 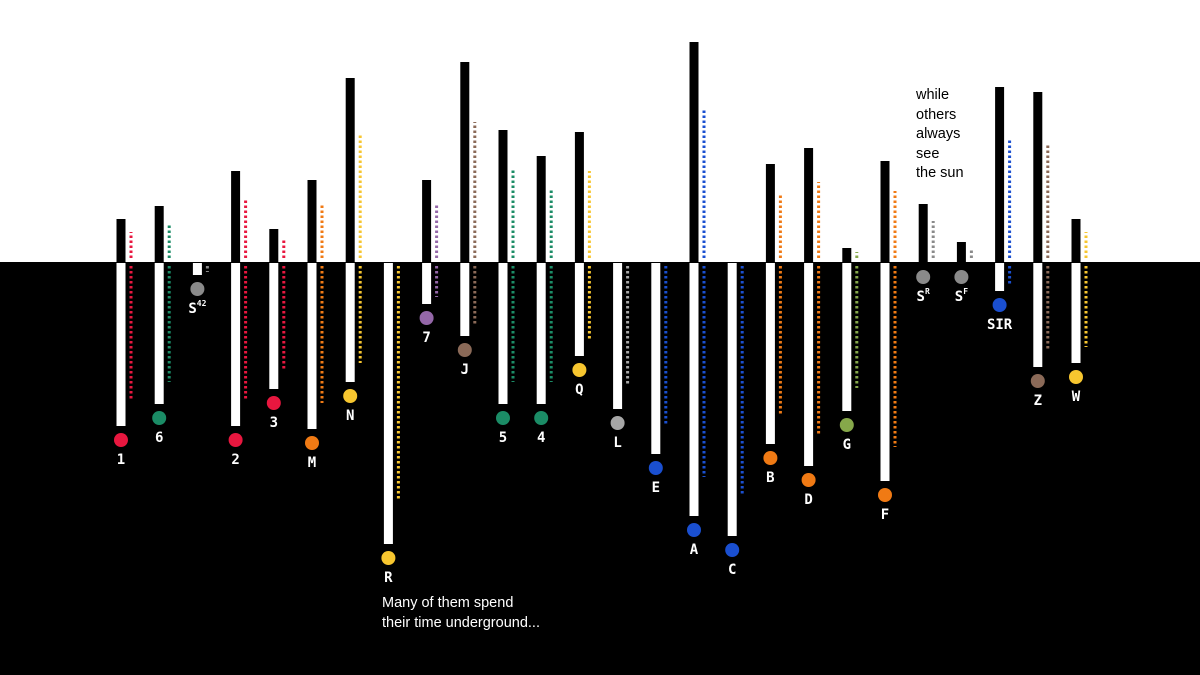 What do you see at coordinates (201, 303) in the screenshot?
I see `line-name-suffix: 42` at bounding box center [201, 303].